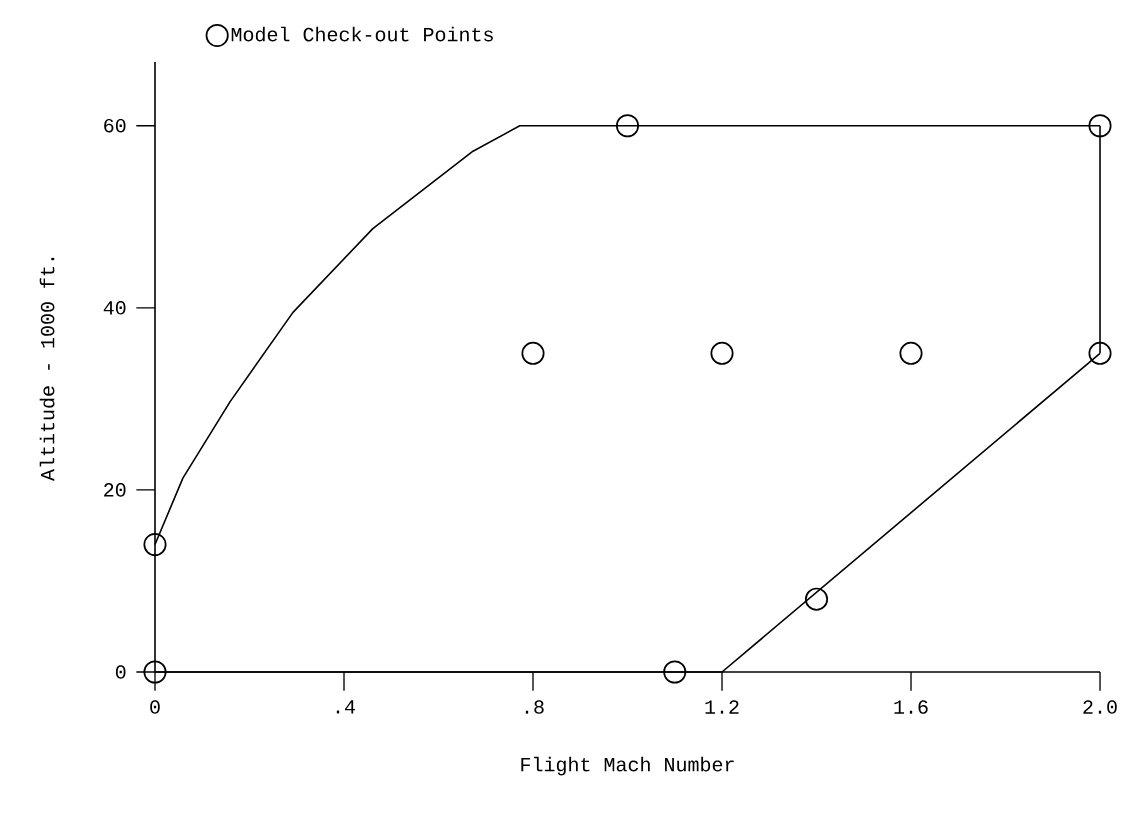 Image resolution: width=1135 pixels, height=835 pixels. I want to click on y-axis-title: Altitude - 1000 ft., so click(47, 369).